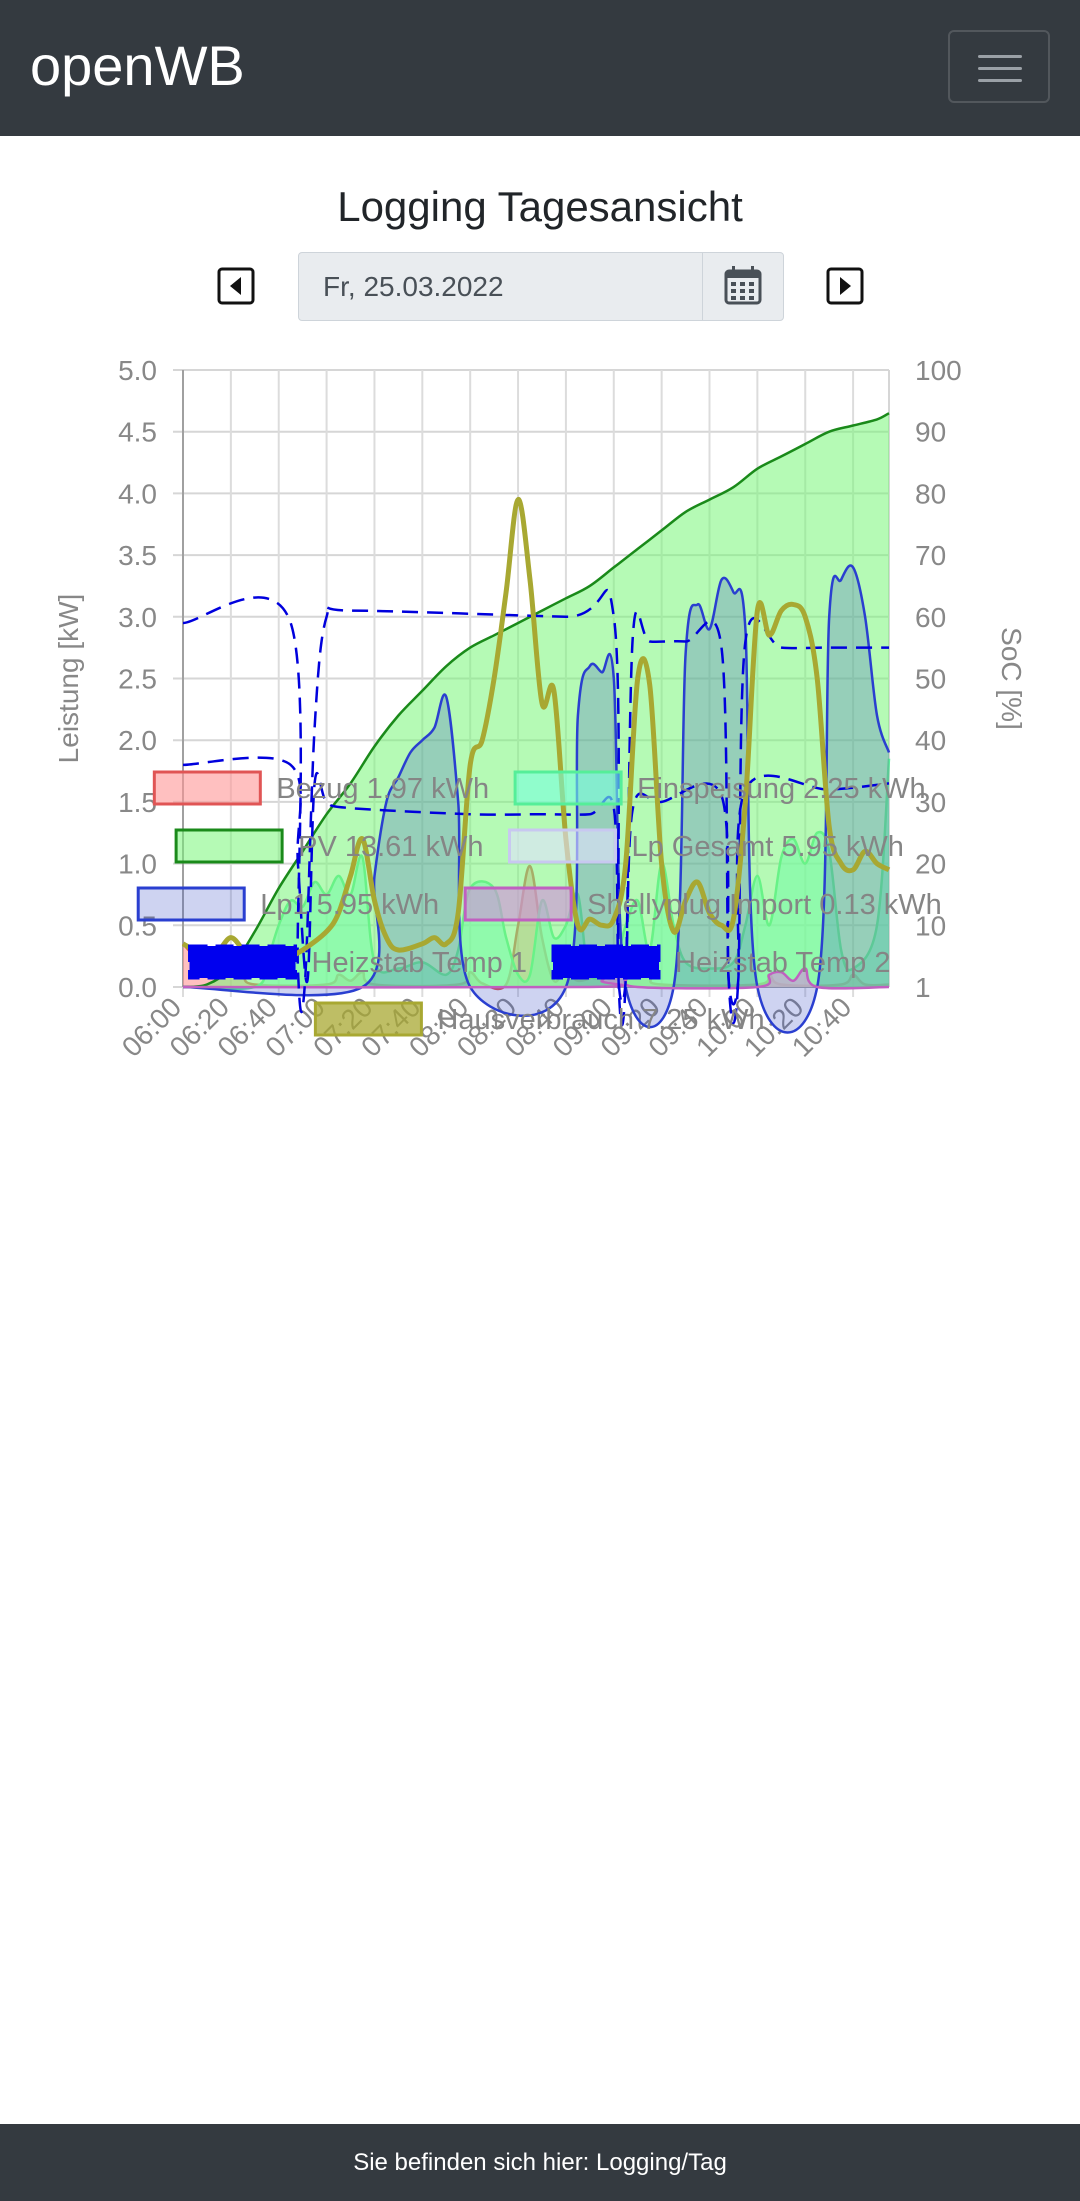 Image resolution: width=1080 pixels, height=2201 pixels. Describe the element at coordinates (540, 2162) in the screenshot. I see `footer-breadcrumb: Sie befinden sich hier: Logging/Tag` at that location.